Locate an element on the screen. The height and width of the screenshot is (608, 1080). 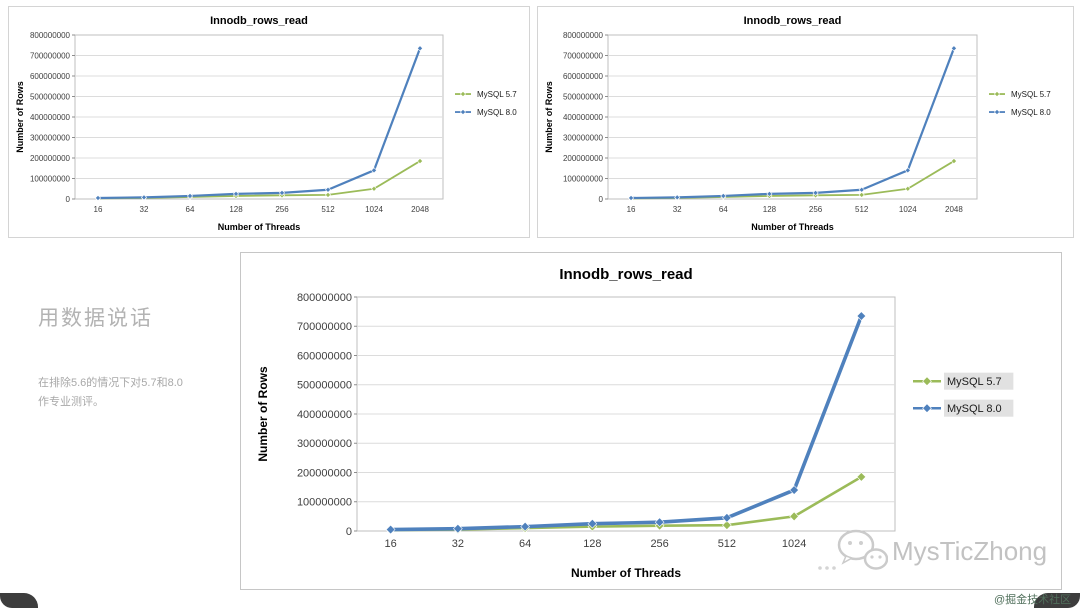
x-tick-label: 2048 is located at coordinates (954, 209).